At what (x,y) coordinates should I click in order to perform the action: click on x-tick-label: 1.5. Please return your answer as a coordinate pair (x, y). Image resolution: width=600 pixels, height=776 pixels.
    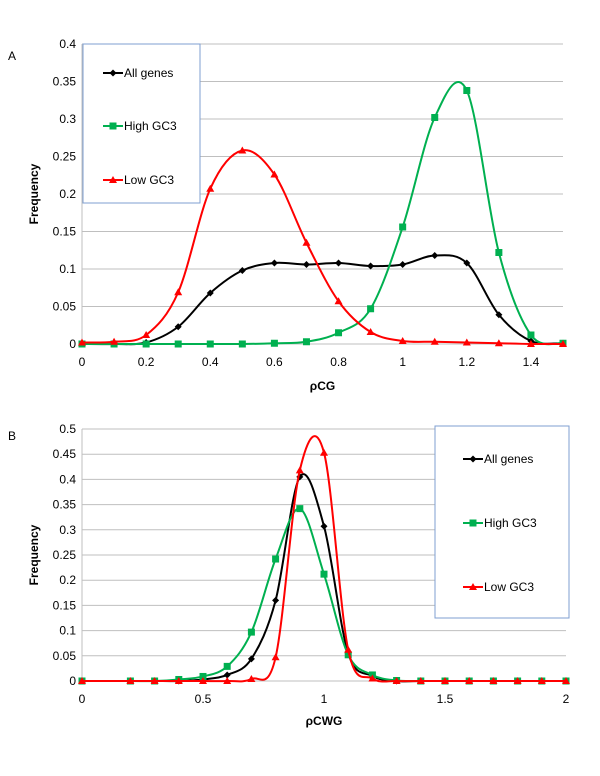
    Looking at the image, I should click on (445, 699).